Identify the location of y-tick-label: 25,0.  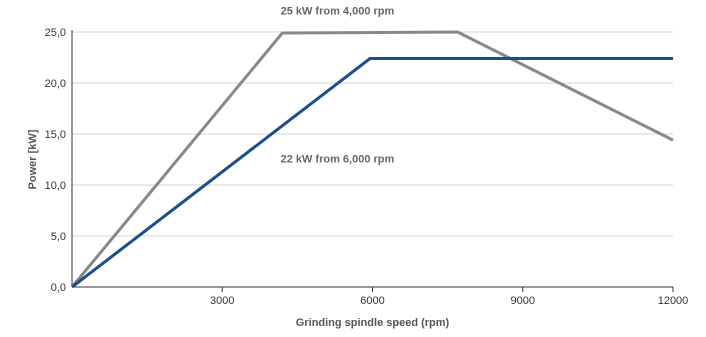
(55, 33).